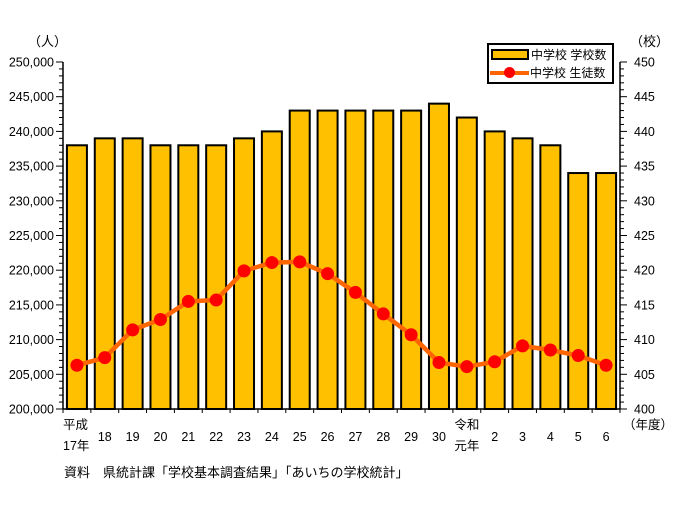 The image size is (673, 507). I want to click on x-axis-label: 30, so click(439, 437).